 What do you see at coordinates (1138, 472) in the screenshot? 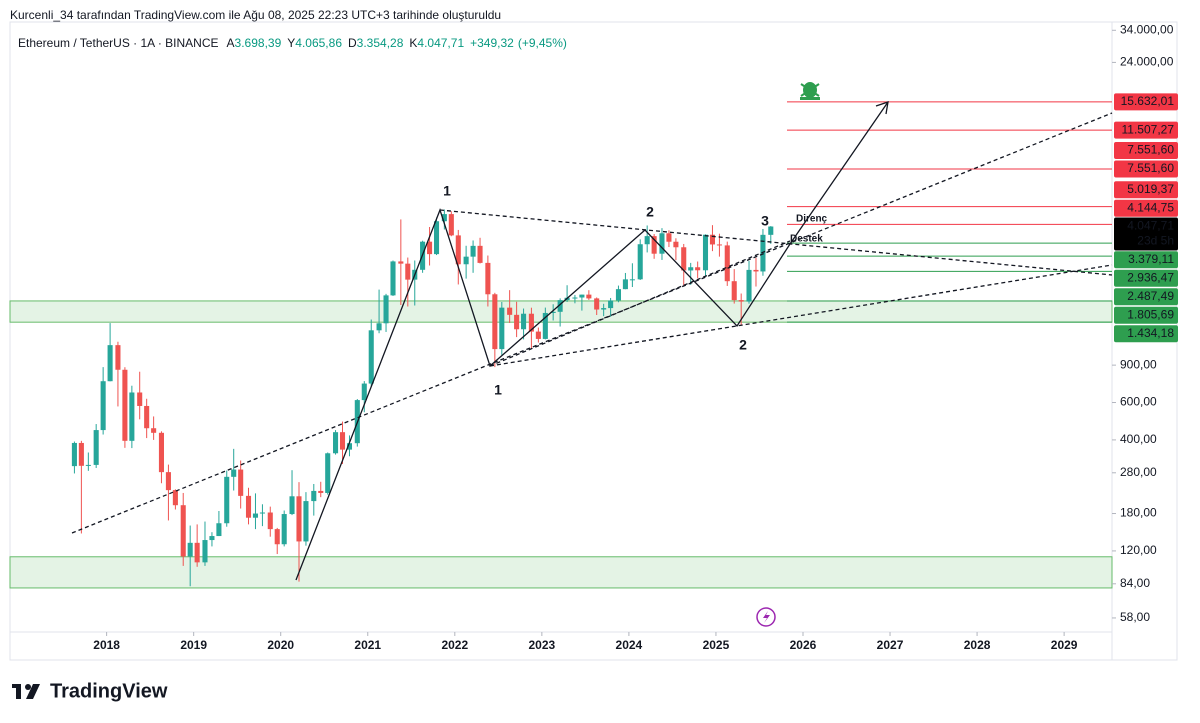
I see `y-tick-label: 280,00` at bounding box center [1138, 472].